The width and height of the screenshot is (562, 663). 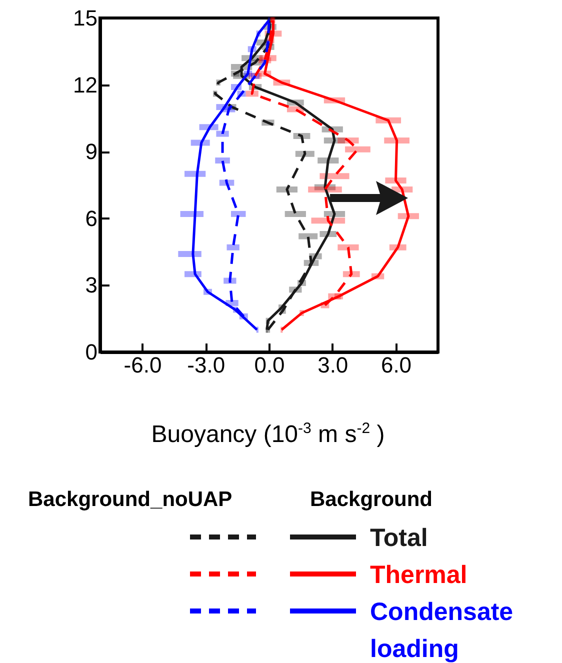 What do you see at coordinates (85, 18) in the screenshot?
I see `y-tick-label: 15` at bounding box center [85, 18].